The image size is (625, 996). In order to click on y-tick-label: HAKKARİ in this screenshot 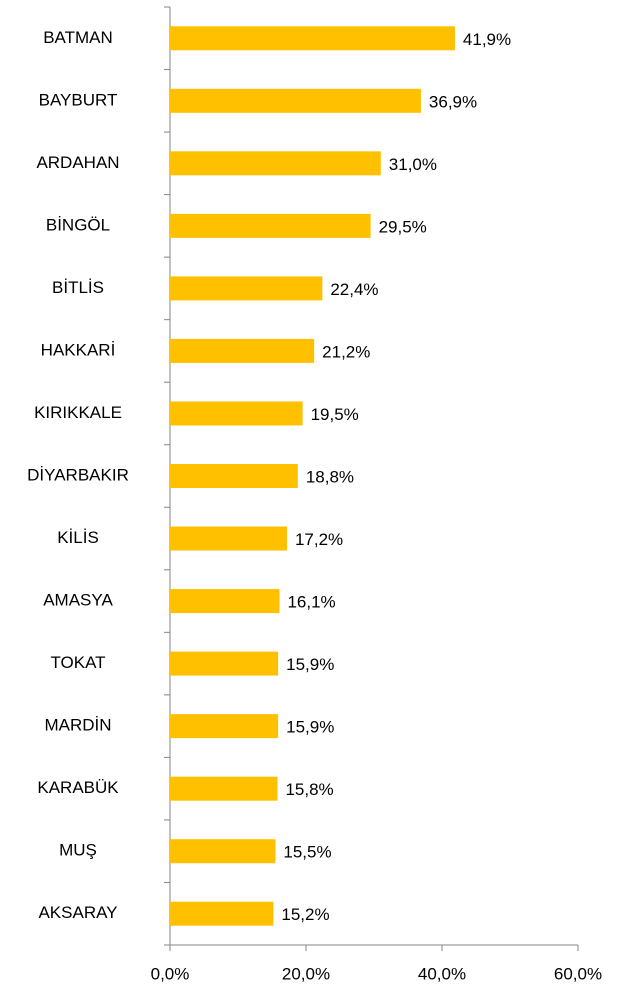, I will do `click(78, 349)`.